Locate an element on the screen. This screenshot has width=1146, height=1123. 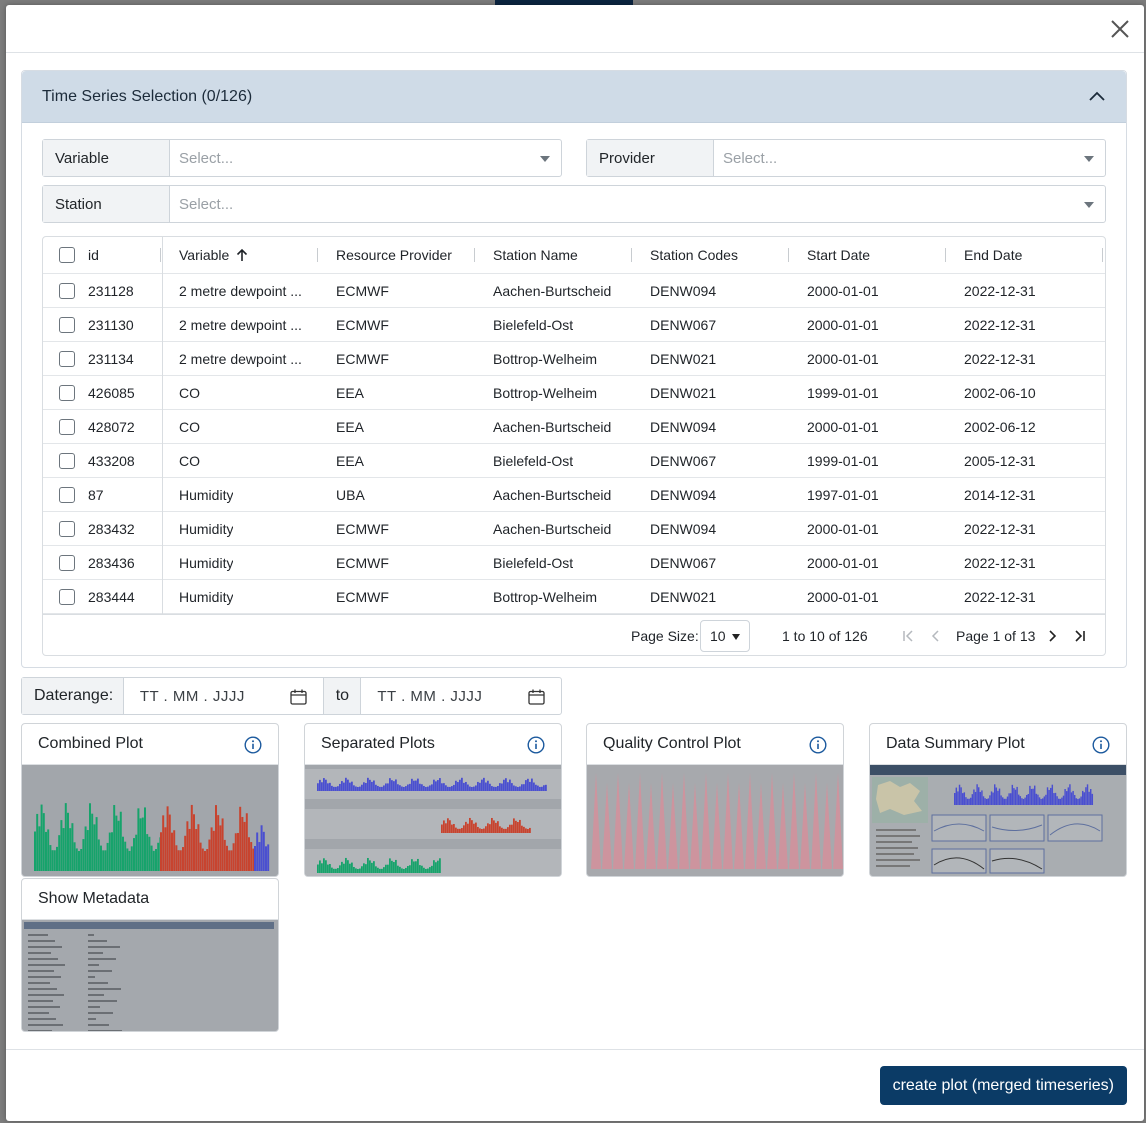
end-date-input: TT . MM . JJJJ is located at coordinates (461, 696).